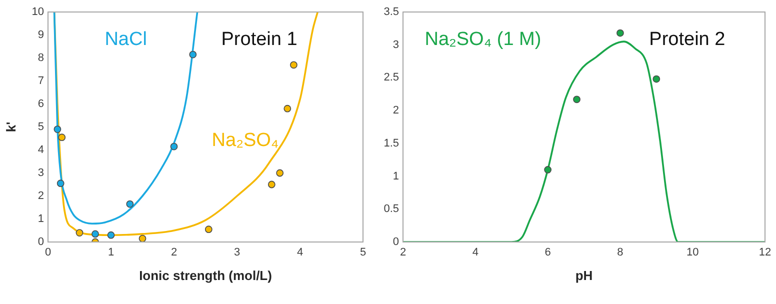 This screenshot has width=776, height=304. What do you see at coordinates (174, 252) in the screenshot?
I see `x-tick-label: 2` at bounding box center [174, 252].